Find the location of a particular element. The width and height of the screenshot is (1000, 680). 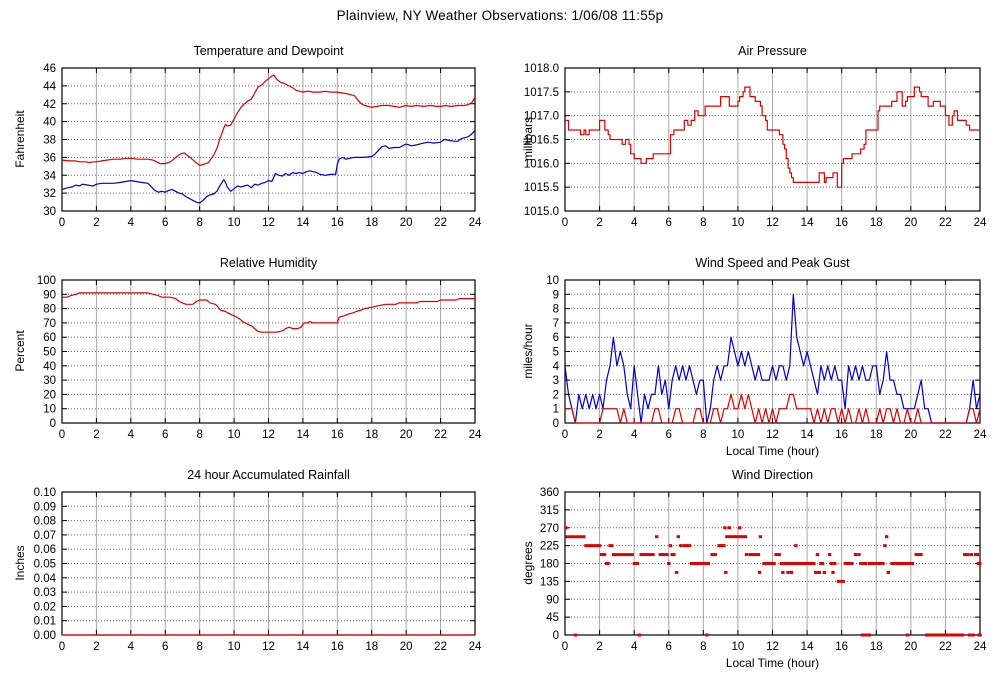

chart-title: Relative Humidity is located at coordinates (268, 263).